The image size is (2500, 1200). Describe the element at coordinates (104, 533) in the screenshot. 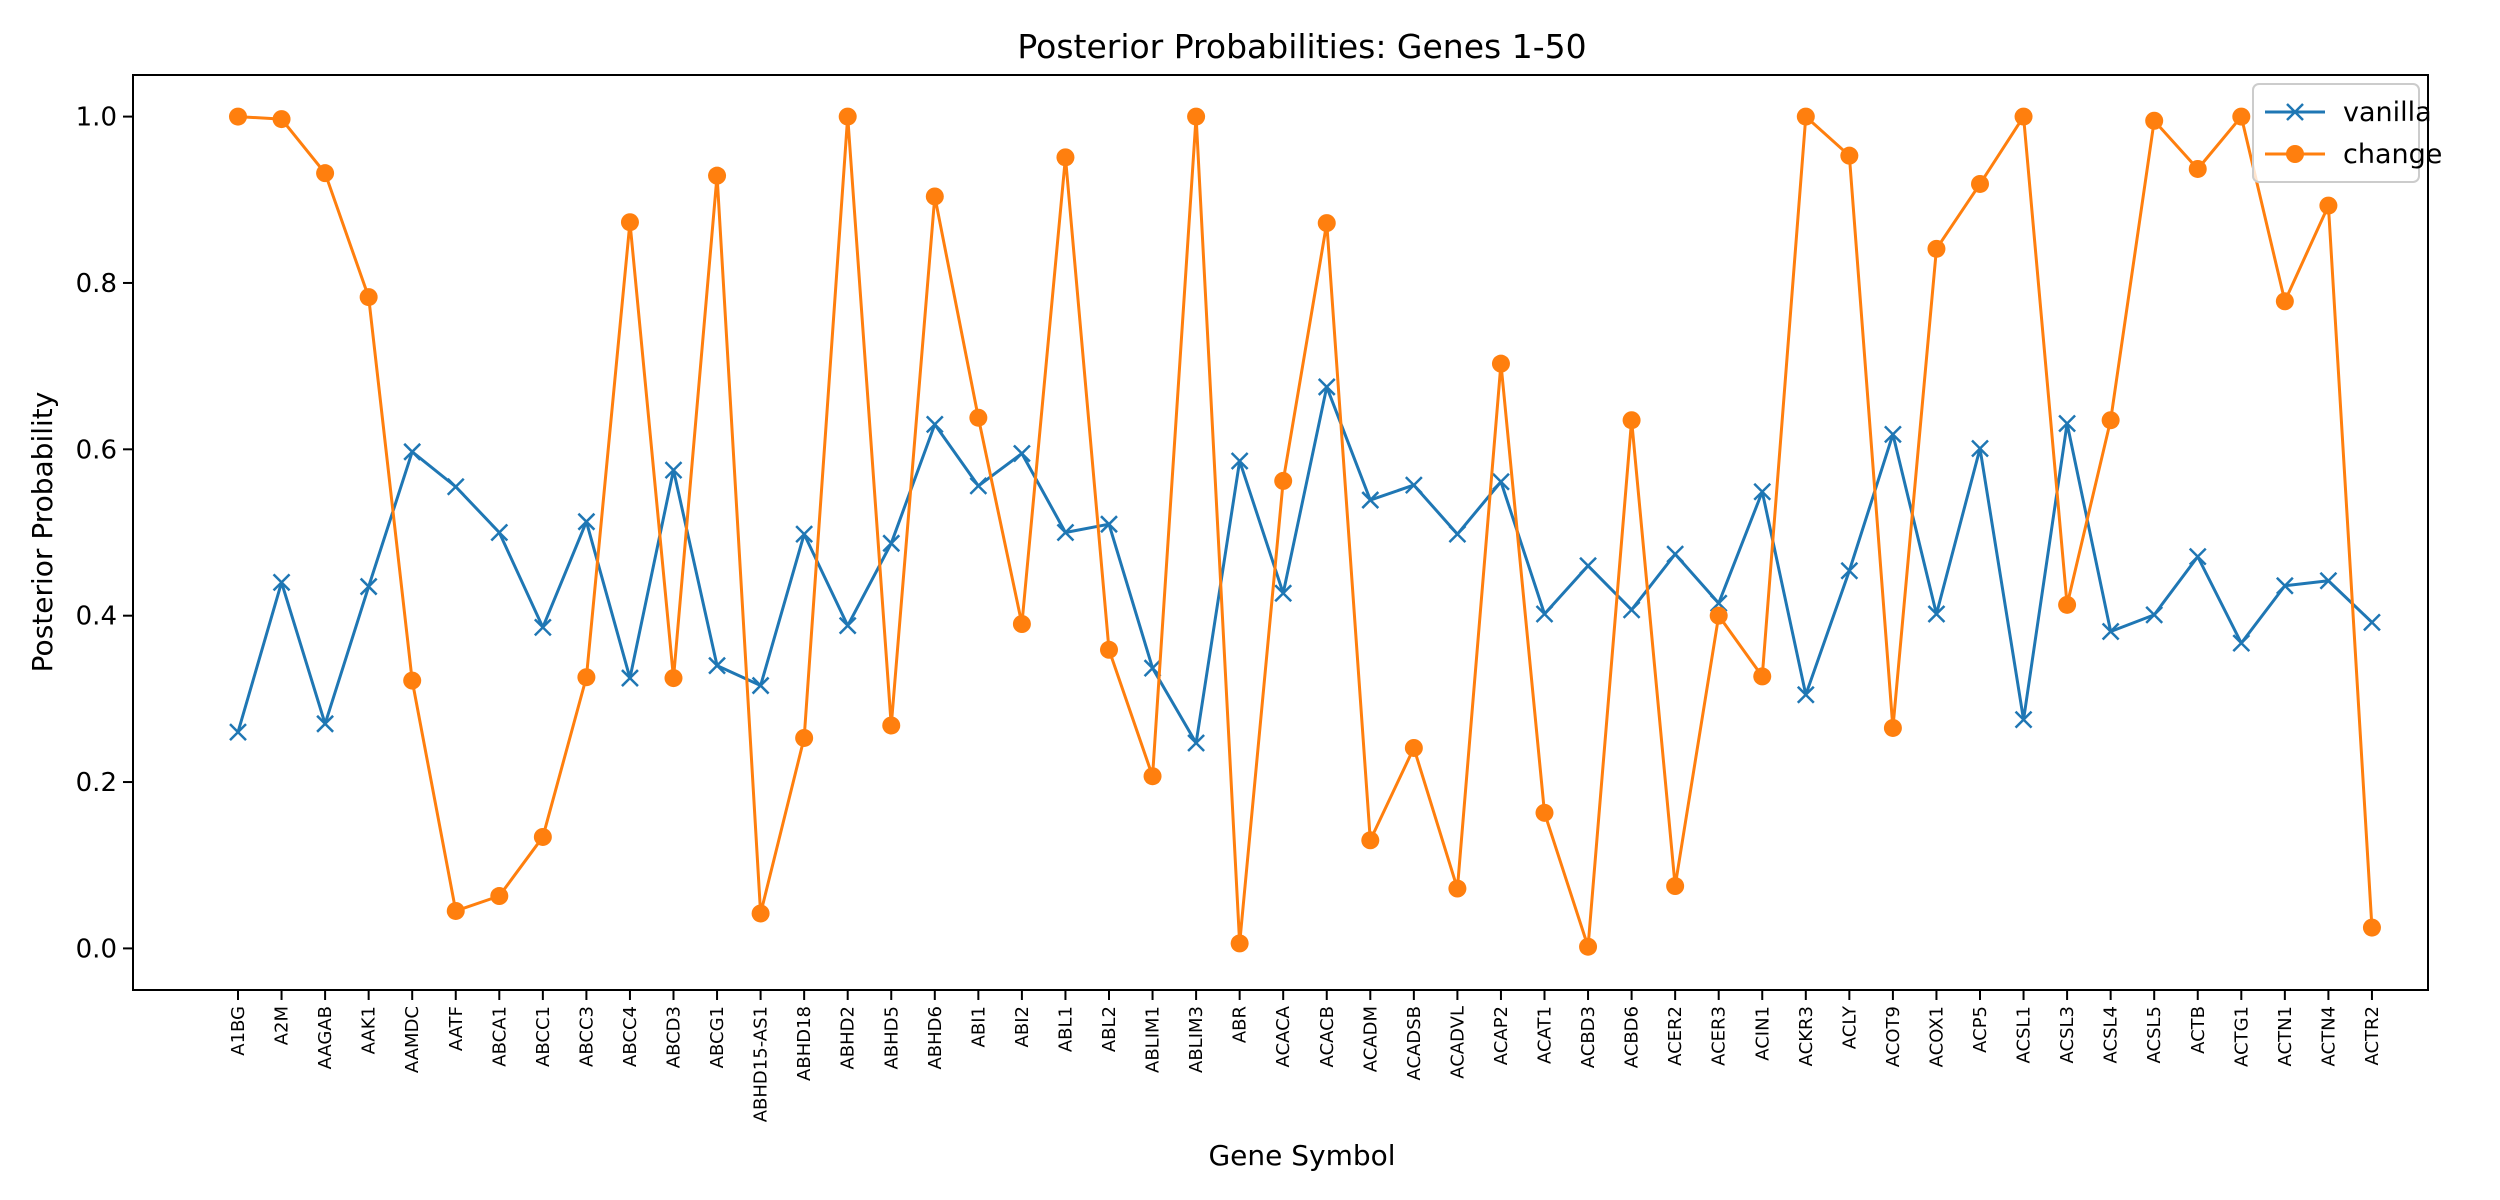

I see `y-axis: 0.0 0.2 0.4 0.6 0.8 1.0` at that location.